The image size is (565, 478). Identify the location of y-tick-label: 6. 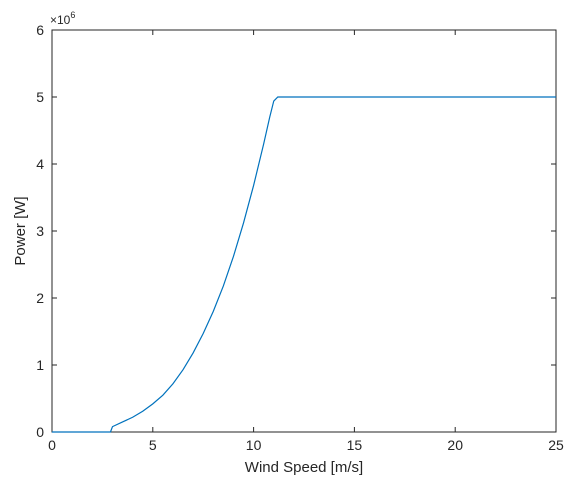
(40, 30).